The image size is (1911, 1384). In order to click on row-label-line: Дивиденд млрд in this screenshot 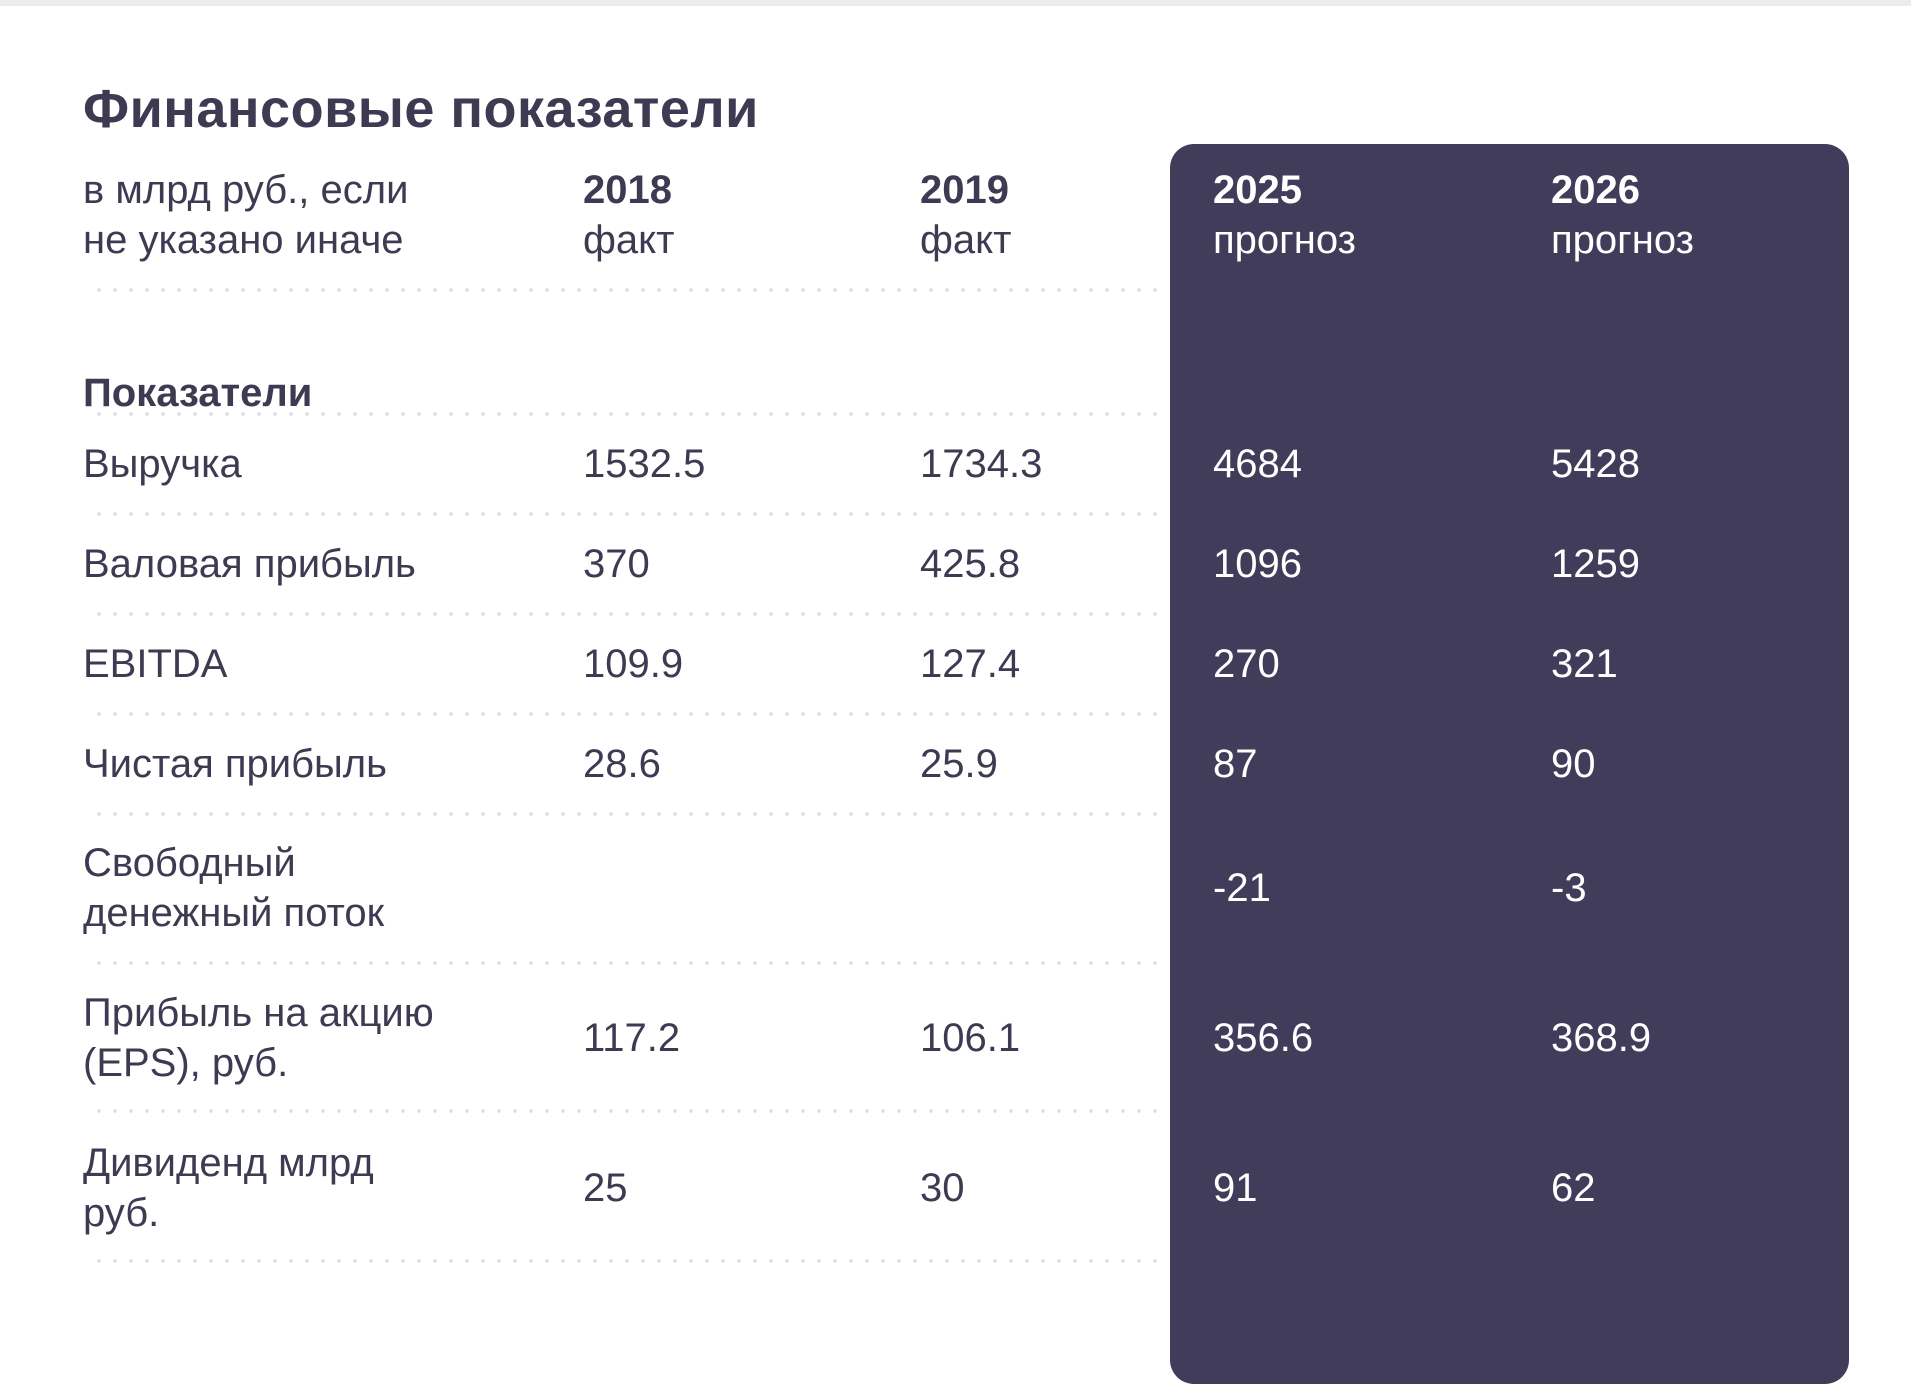, I will do `click(228, 1163)`.